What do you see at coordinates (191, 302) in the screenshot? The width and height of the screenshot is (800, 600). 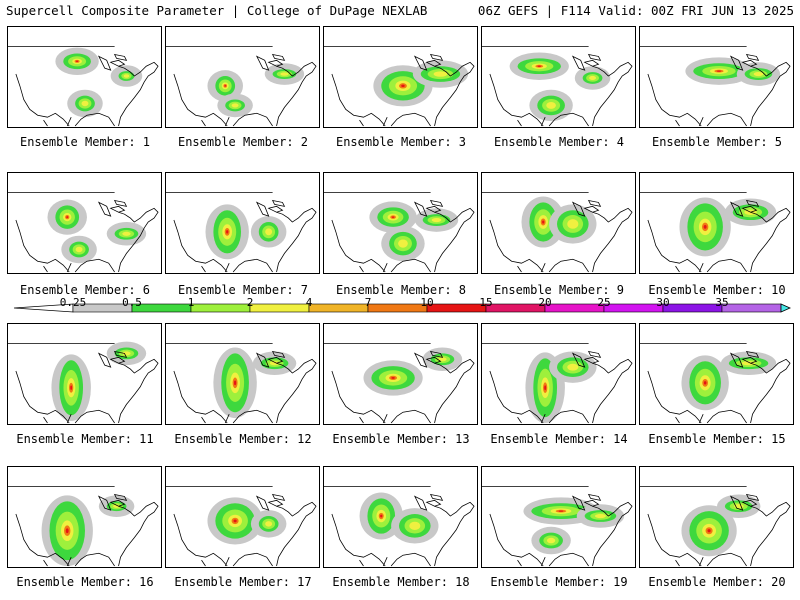 I see `color-scale-label: 1` at bounding box center [191, 302].